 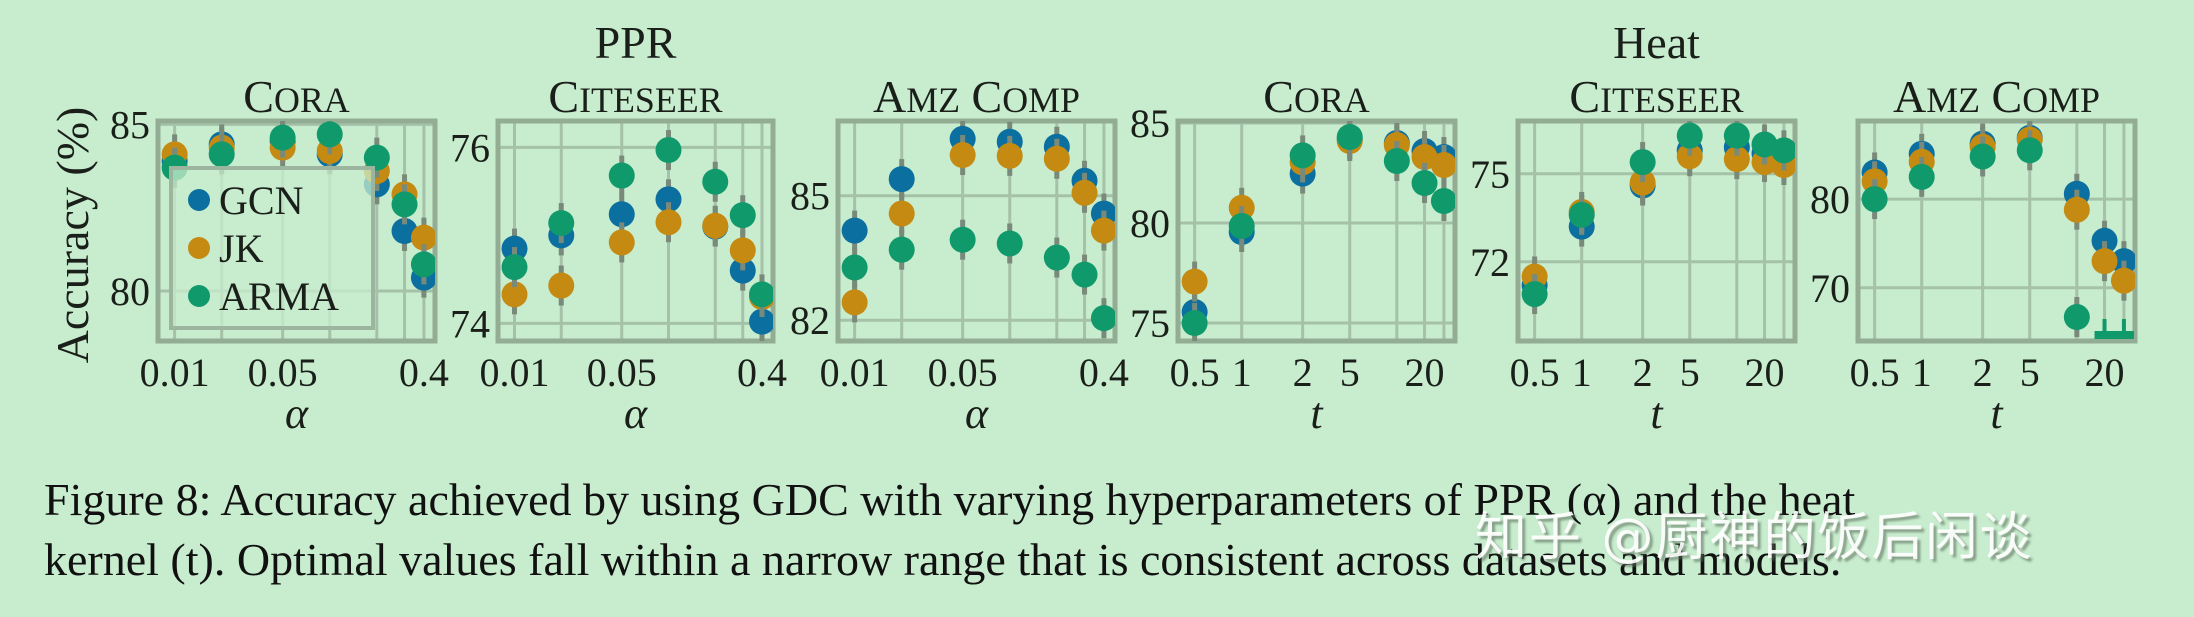 What do you see at coordinates (1996, 96) in the screenshot?
I see `panel-title: AMZ COMP` at bounding box center [1996, 96].